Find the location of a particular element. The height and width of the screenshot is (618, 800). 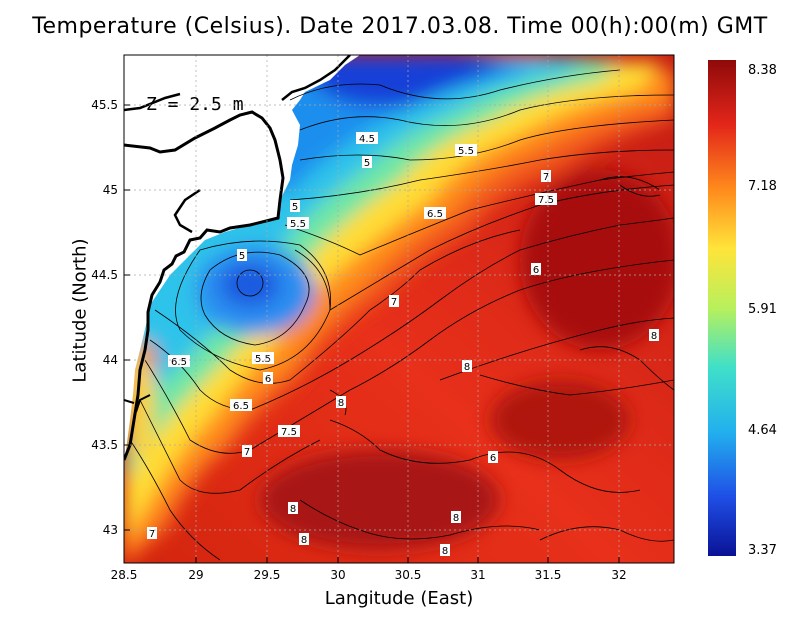

x-tick-label: 29.5 is located at coordinates (267, 575).